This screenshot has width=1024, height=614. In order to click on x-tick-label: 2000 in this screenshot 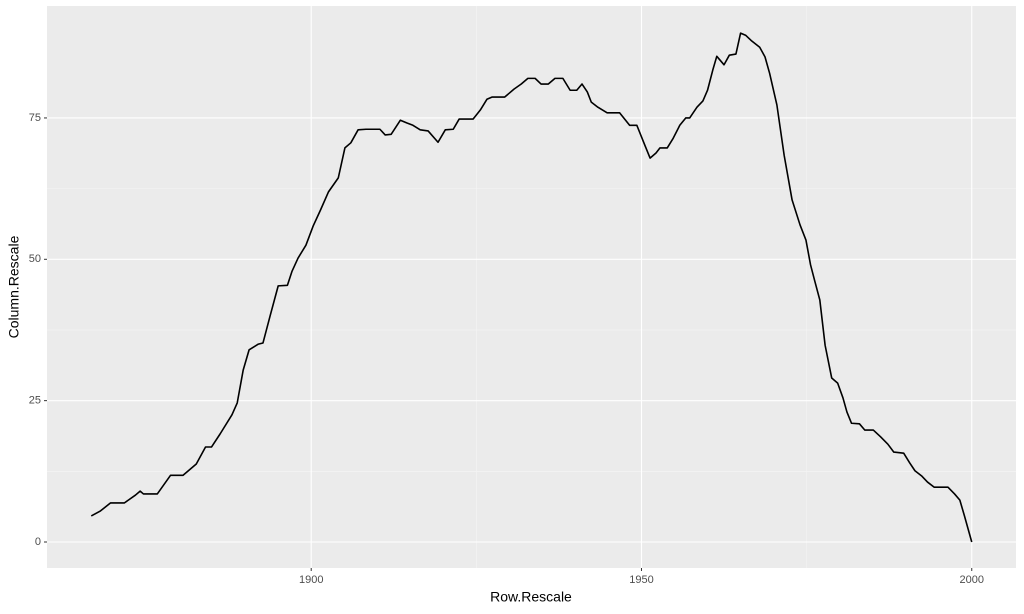, I will do `click(972, 580)`.